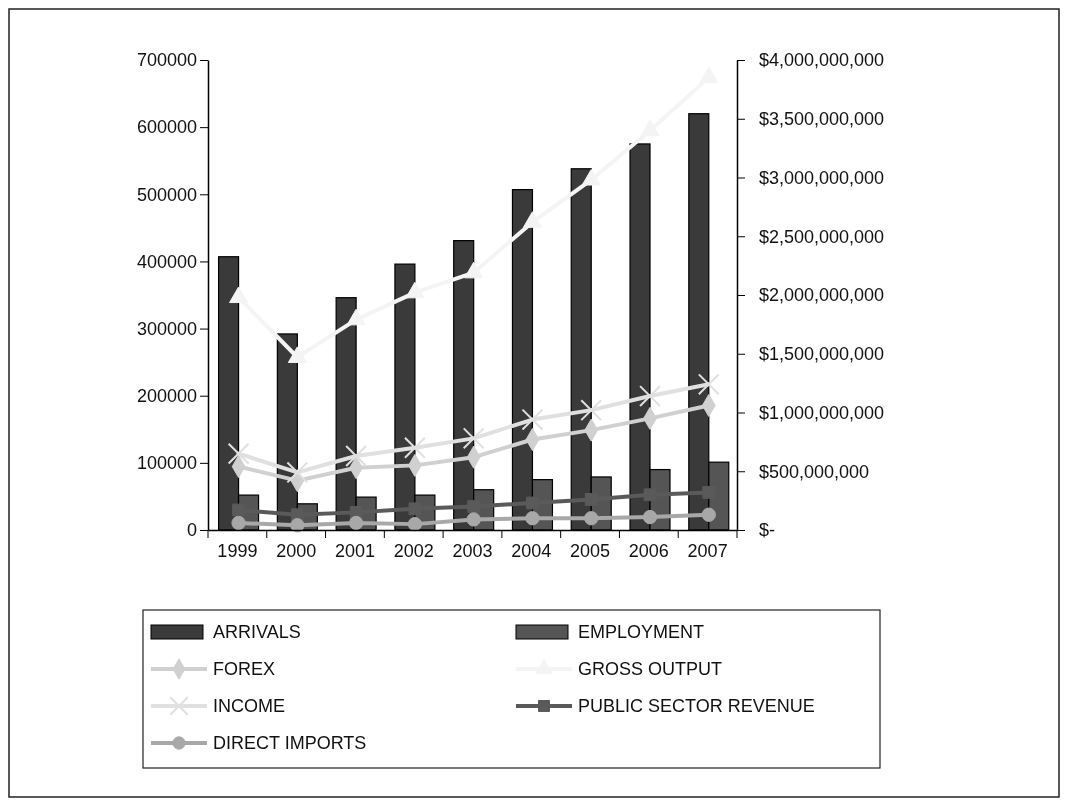 Image resolution: width=1068 pixels, height=806 pixels. Describe the element at coordinates (191, 530) in the screenshot. I see `y-tick-label: 0` at that location.